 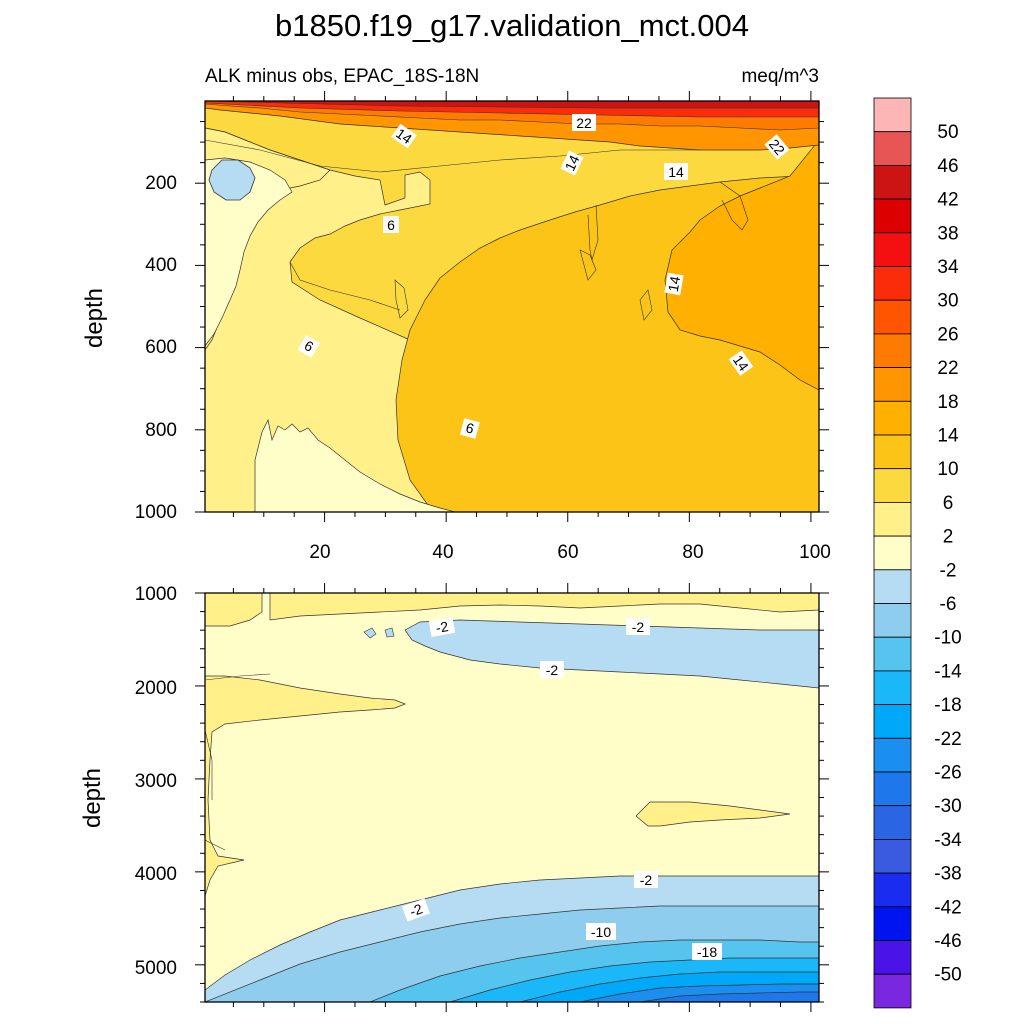 I want to click on upper-x-tick-40: 40, so click(x=442, y=552).